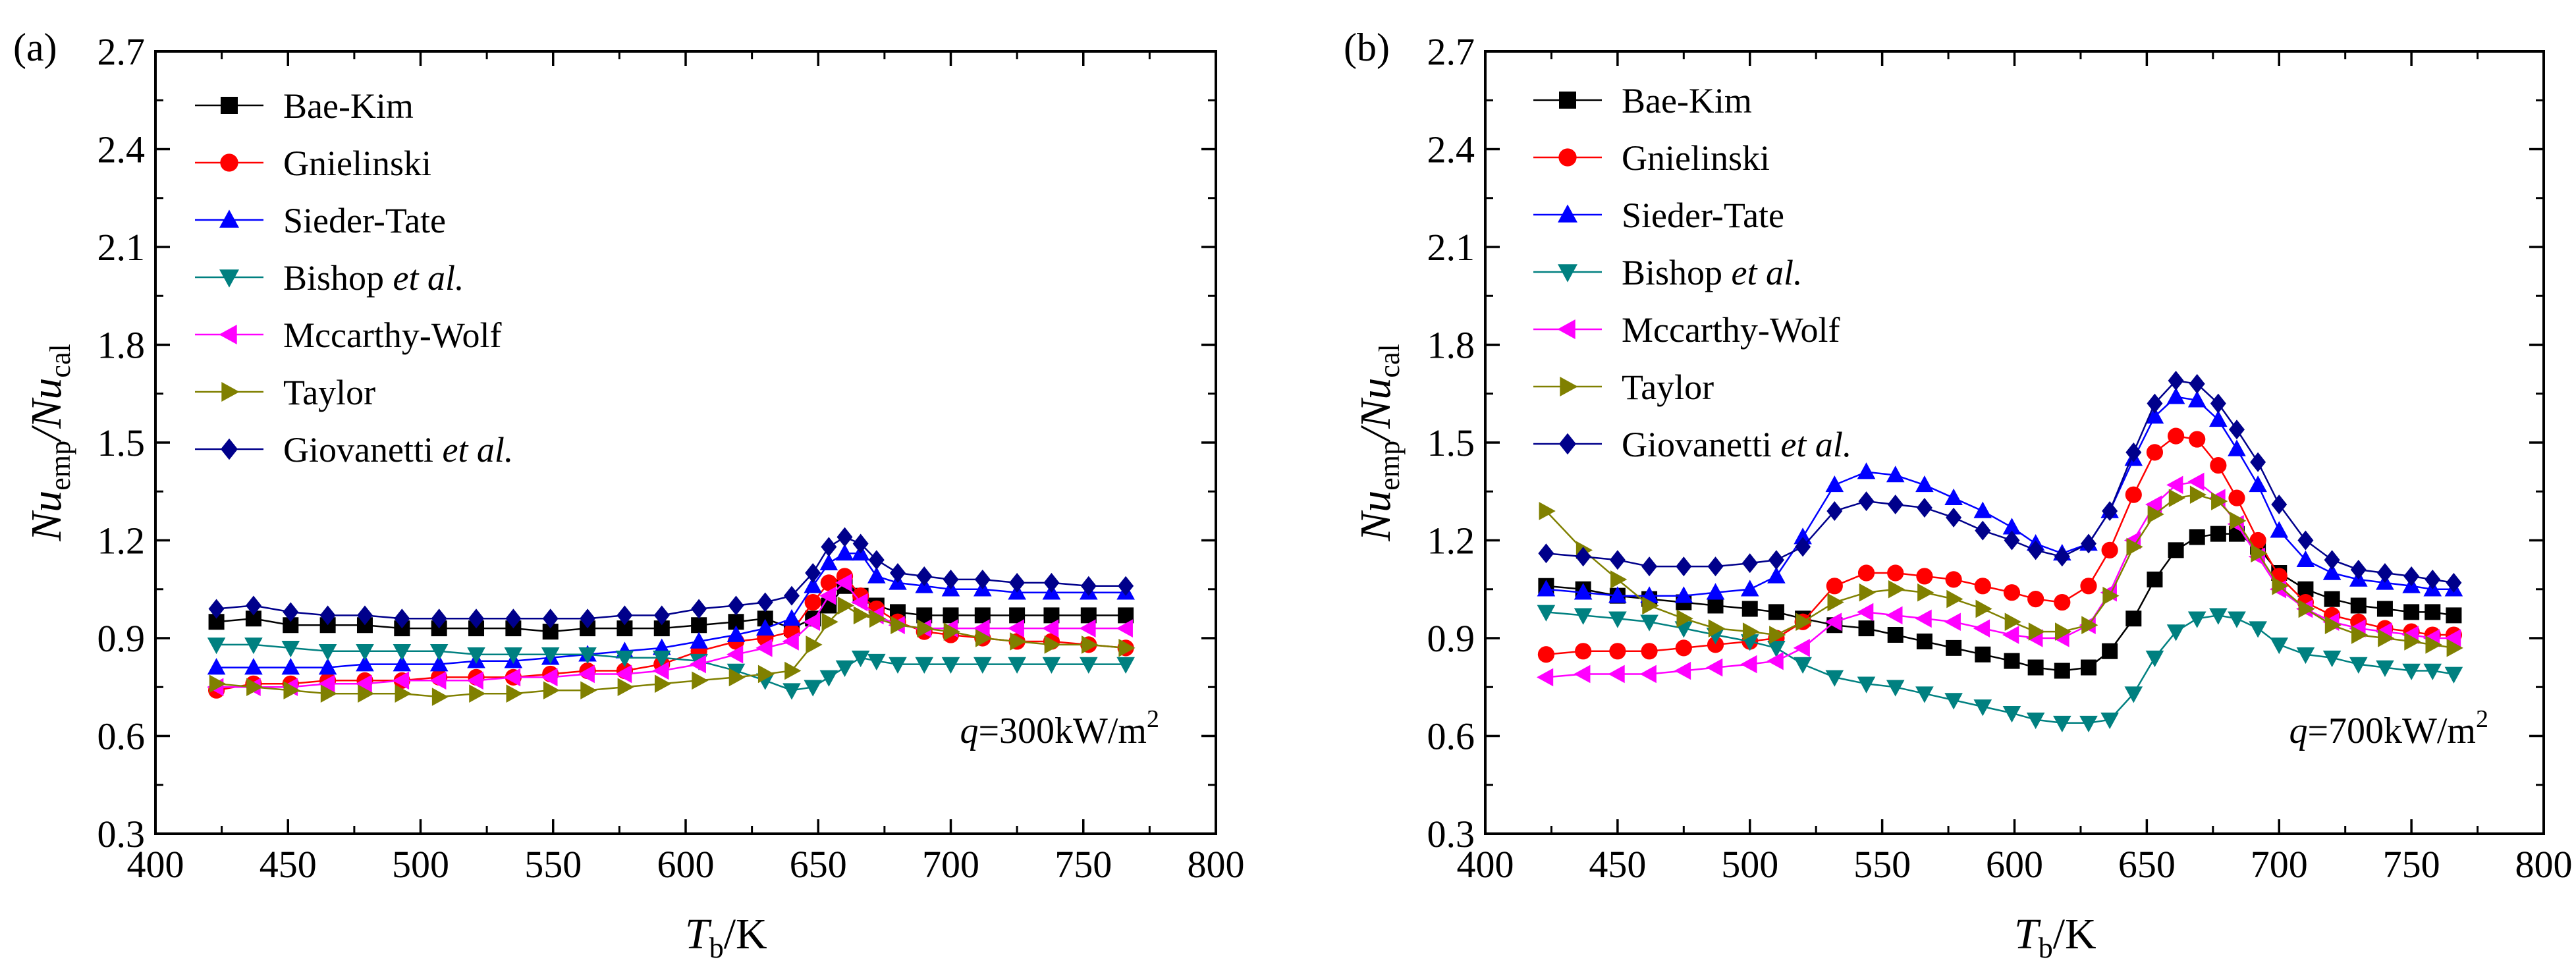 The height and width of the screenshot is (976, 2576). What do you see at coordinates (1153, 719) in the screenshot?
I see `heat-flux-superscript: 2` at bounding box center [1153, 719].